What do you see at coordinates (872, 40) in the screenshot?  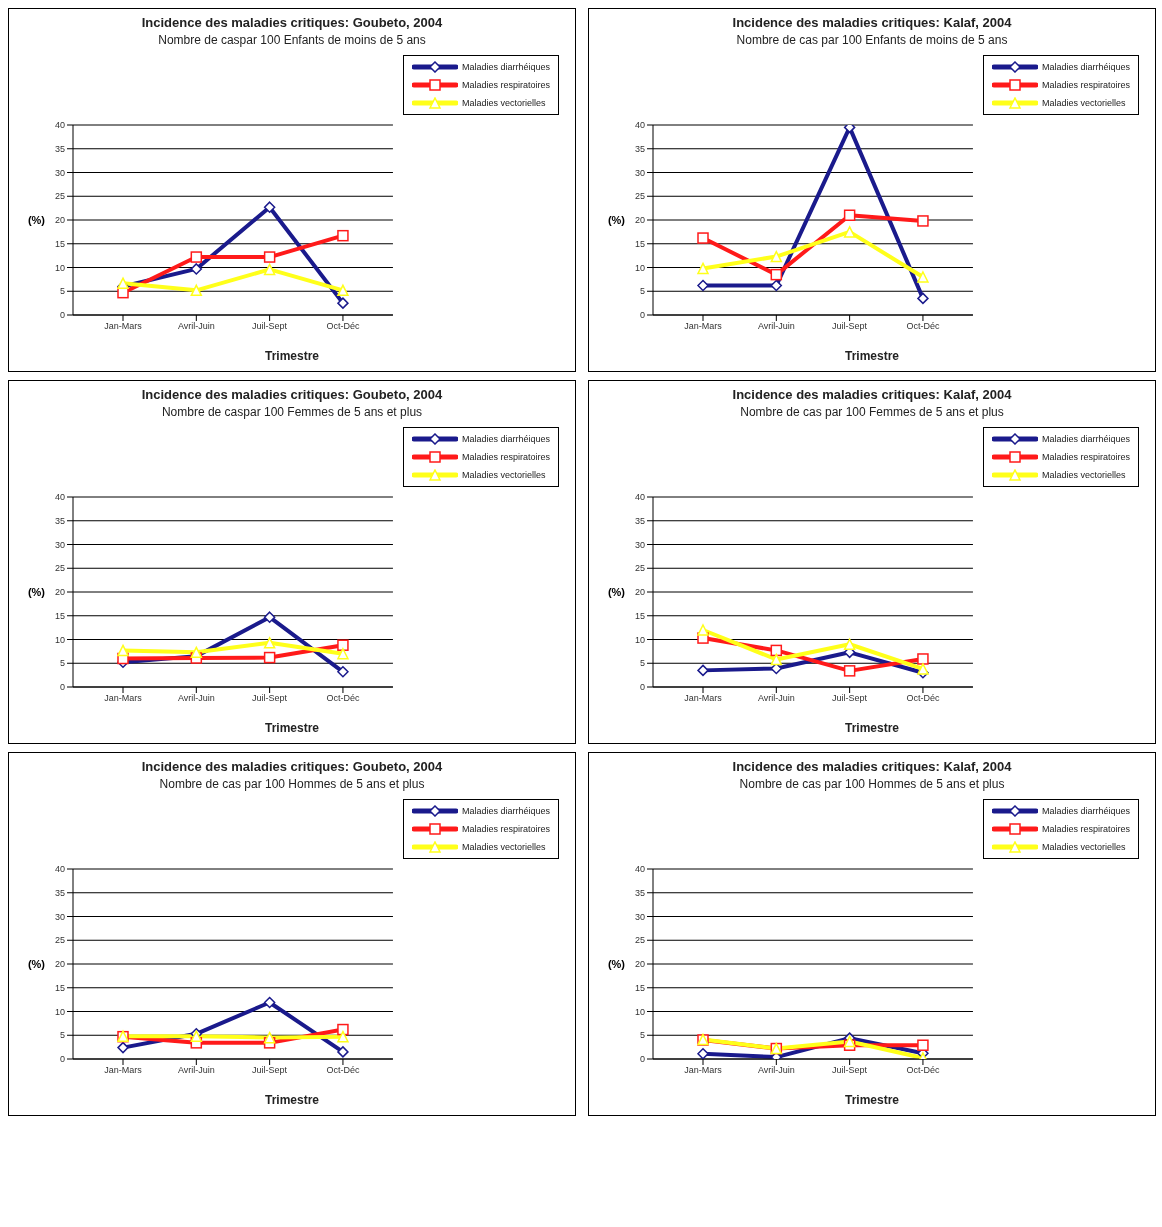 I see `chart-subtitle: Nombre de cas par 100 Enfants de moins de 5 ans` at bounding box center [872, 40].